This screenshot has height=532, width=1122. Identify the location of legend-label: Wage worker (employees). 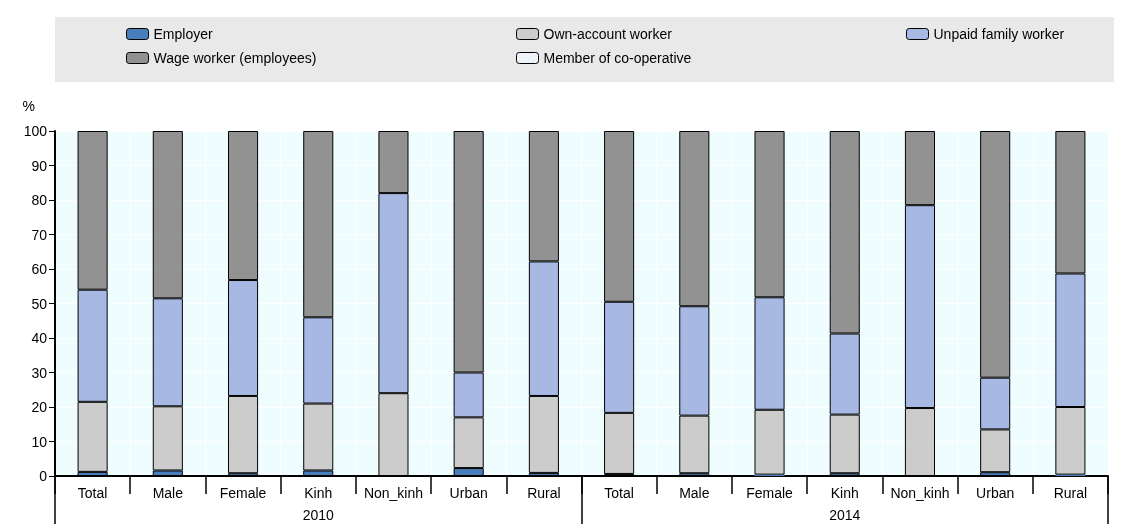
(235, 58).